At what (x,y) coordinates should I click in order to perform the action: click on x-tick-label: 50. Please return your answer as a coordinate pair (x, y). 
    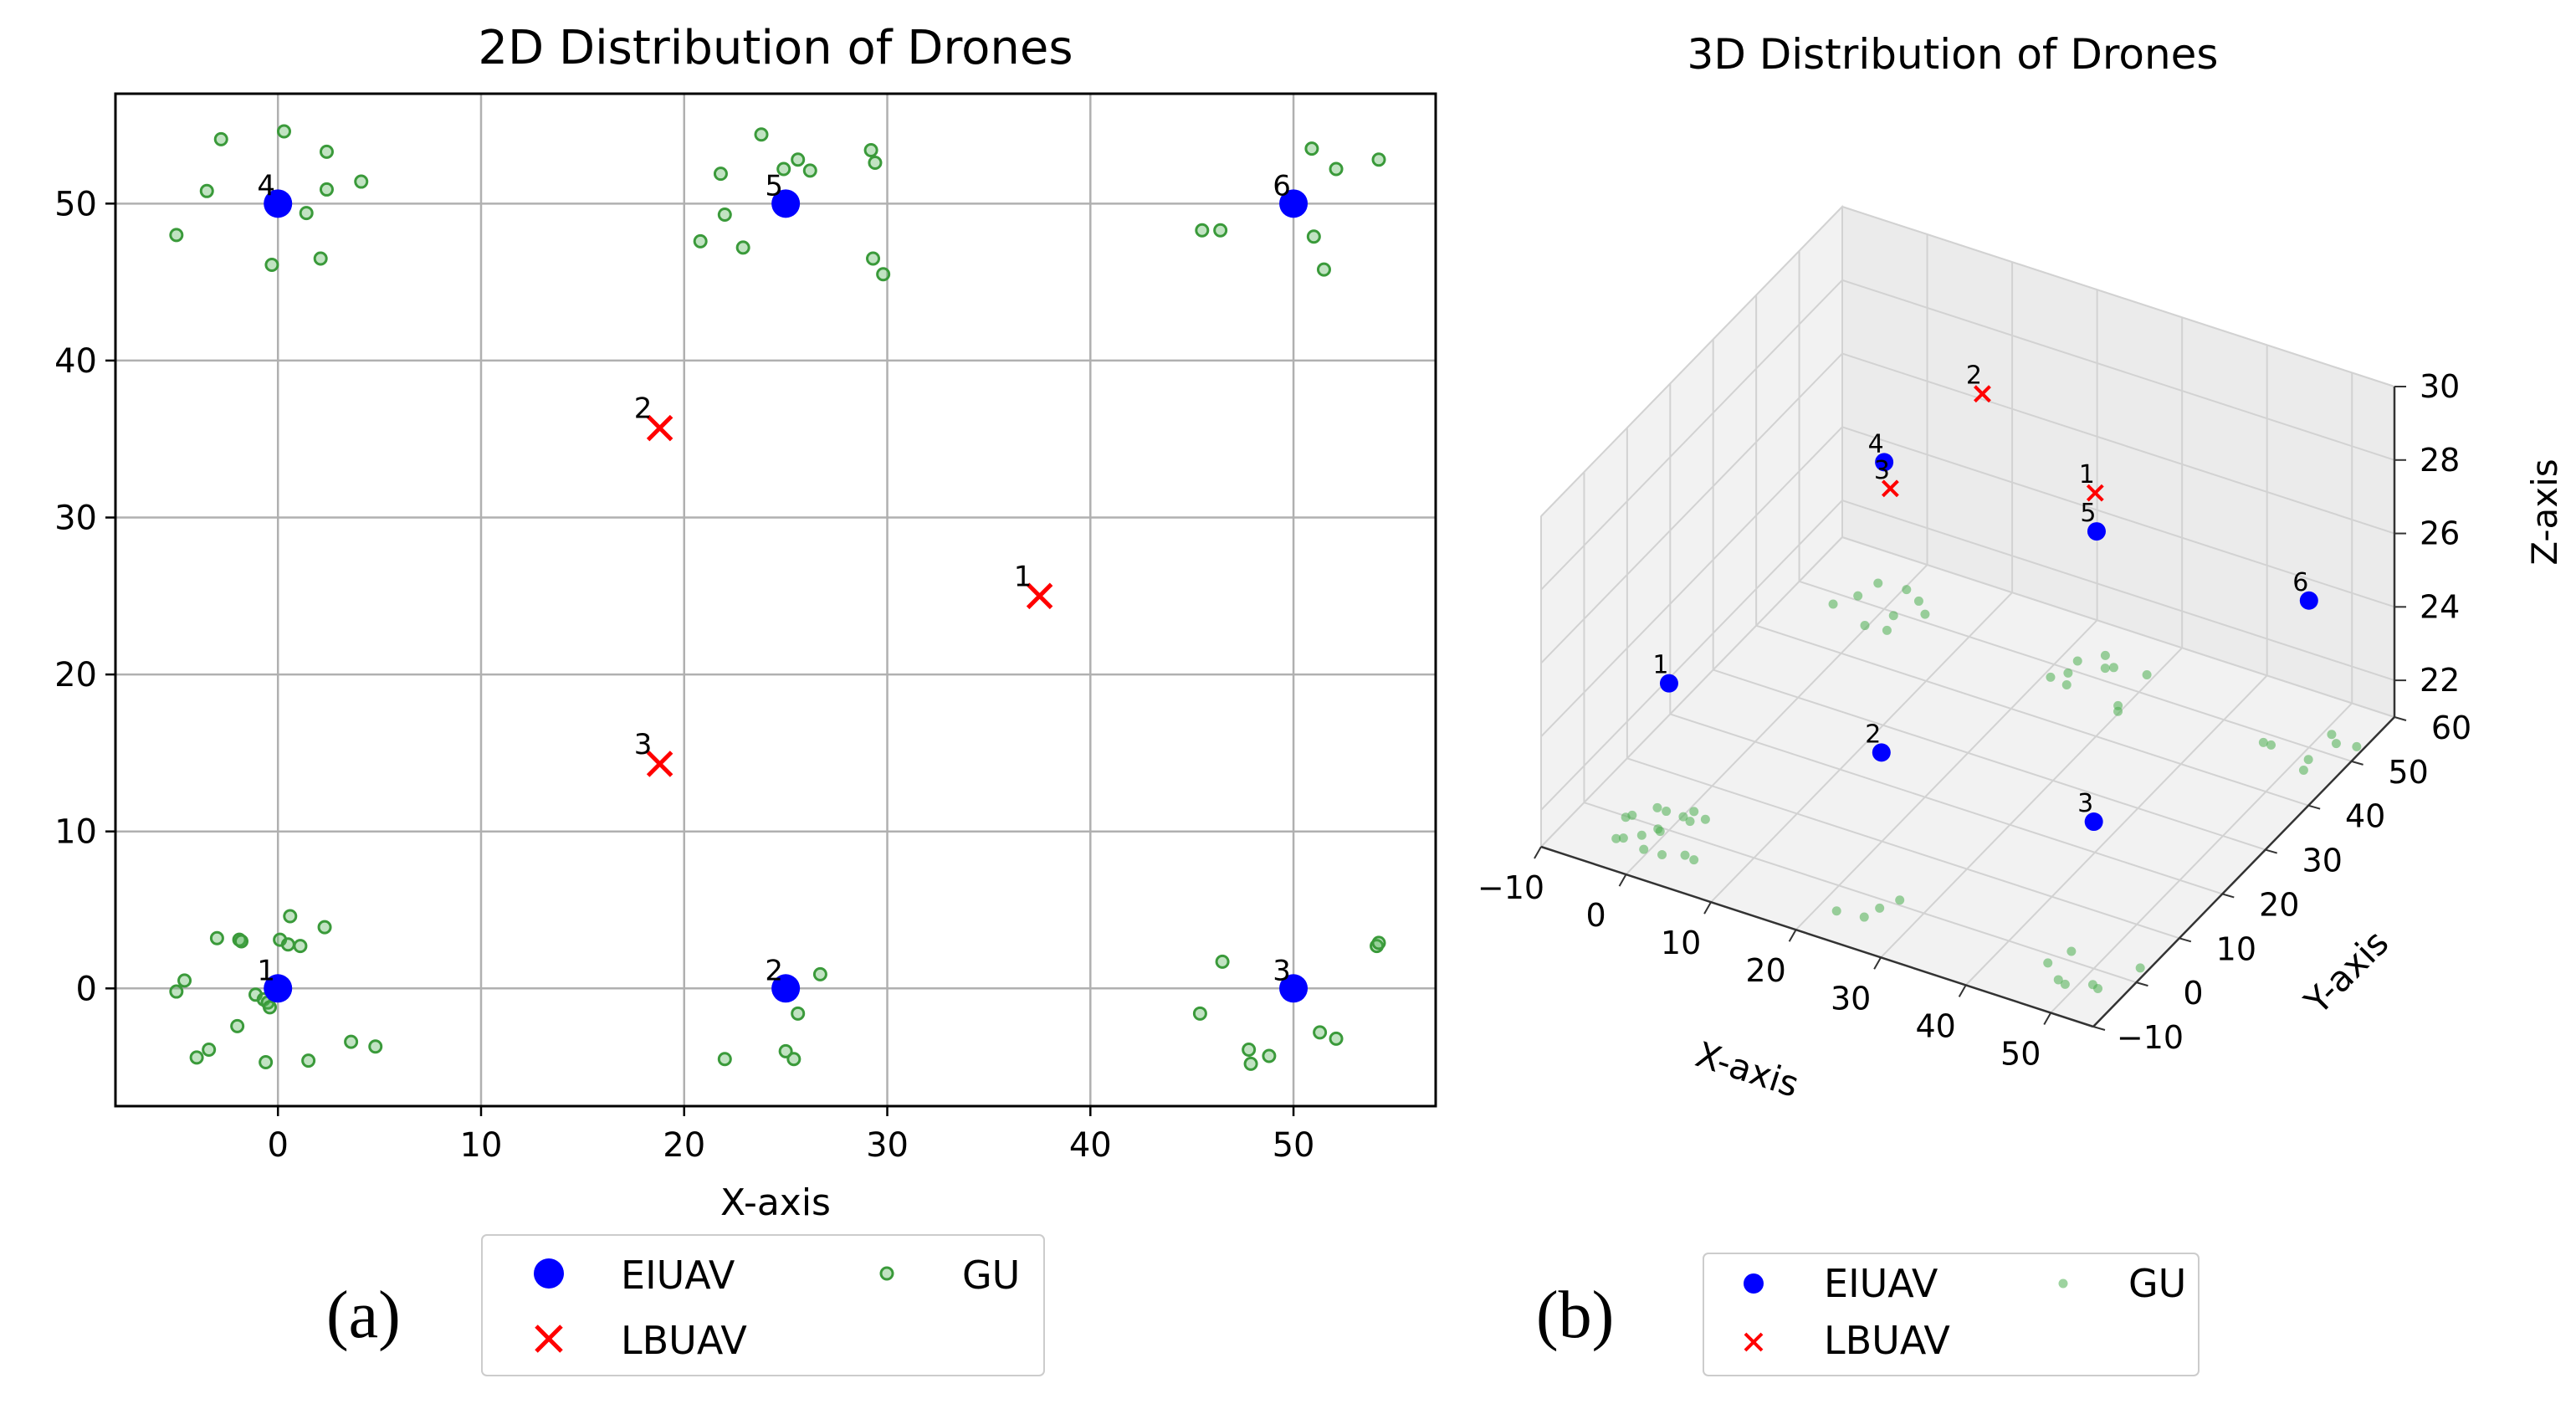
    Looking at the image, I should click on (2021, 1053).